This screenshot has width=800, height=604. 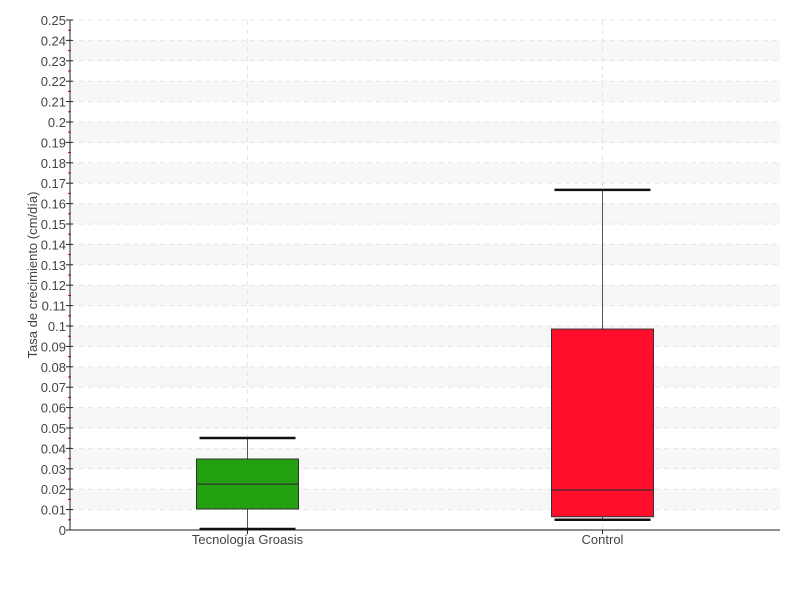 I want to click on y-tick-label: 0.09, so click(x=53, y=346).